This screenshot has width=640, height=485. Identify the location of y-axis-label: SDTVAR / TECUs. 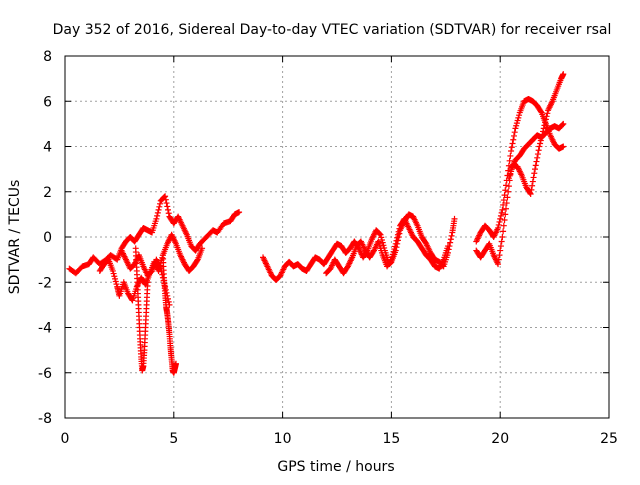
(15, 237).